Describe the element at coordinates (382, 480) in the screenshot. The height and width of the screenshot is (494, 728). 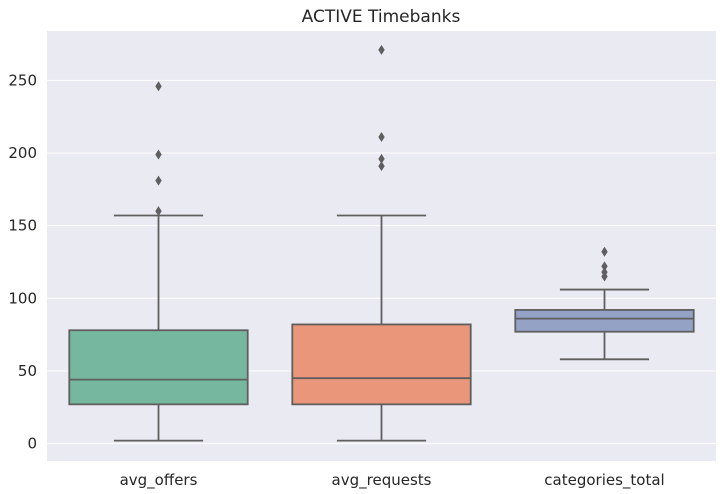
I see `x-tick-label: avg_requests` at that location.